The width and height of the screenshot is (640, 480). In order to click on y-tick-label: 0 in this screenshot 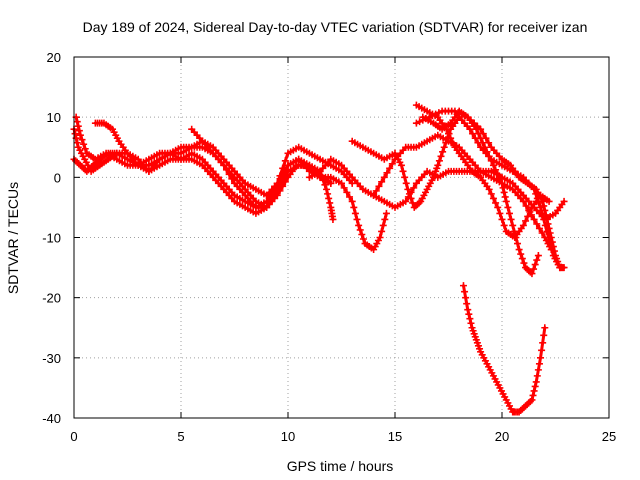, I will do `click(57, 177)`.